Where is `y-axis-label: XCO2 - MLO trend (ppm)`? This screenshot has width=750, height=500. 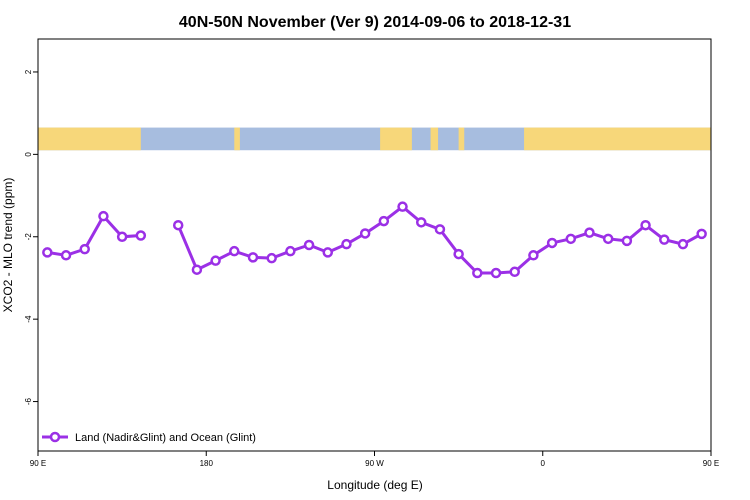 y-axis-label: XCO2 - MLO trend (ppm) is located at coordinates (8, 245).